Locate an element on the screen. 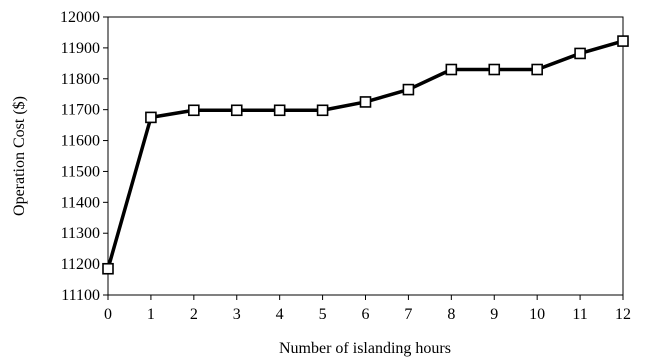 This screenshot has width=646, height=358. x-tick-label: 1 is located at coordinates (151, 314).